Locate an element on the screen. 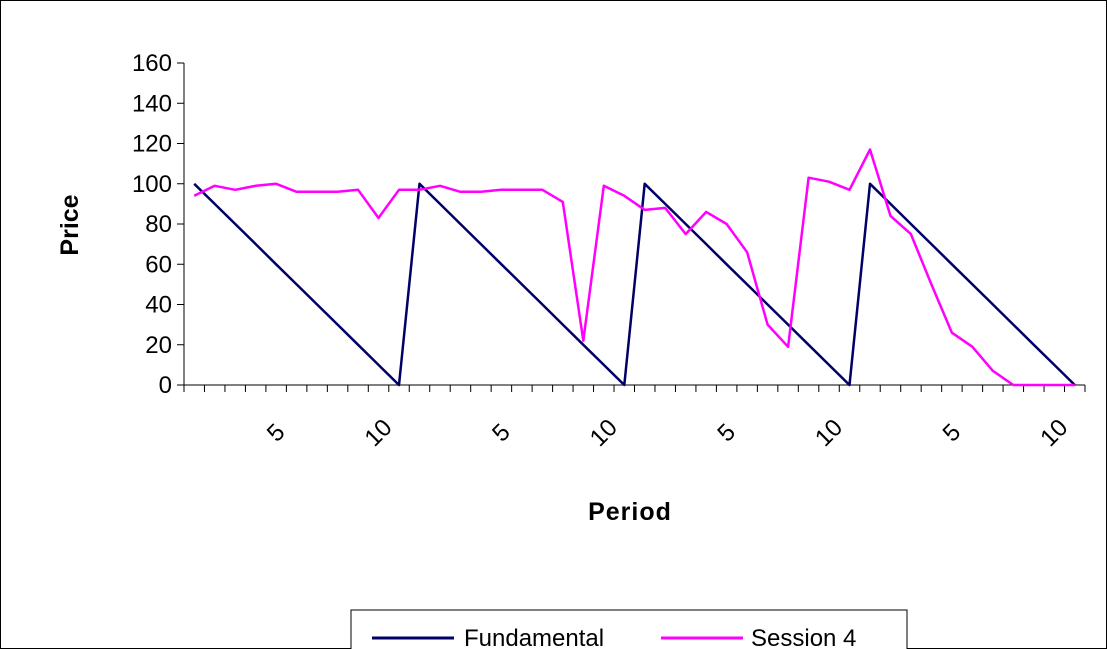 The image size is (1107, 649). y-axis-title: Price is located at coordinates (70, 224).